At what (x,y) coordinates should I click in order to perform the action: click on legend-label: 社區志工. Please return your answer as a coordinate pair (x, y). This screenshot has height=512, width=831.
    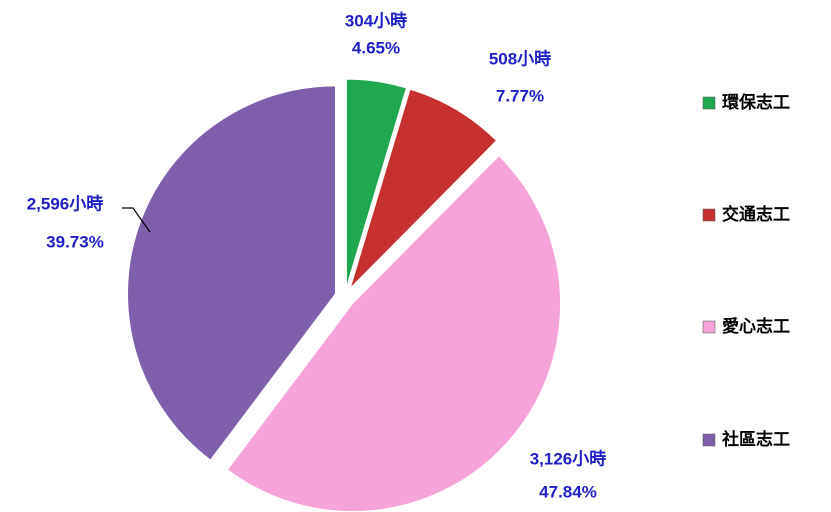
    Looking at the image, I should click on (755, 439).